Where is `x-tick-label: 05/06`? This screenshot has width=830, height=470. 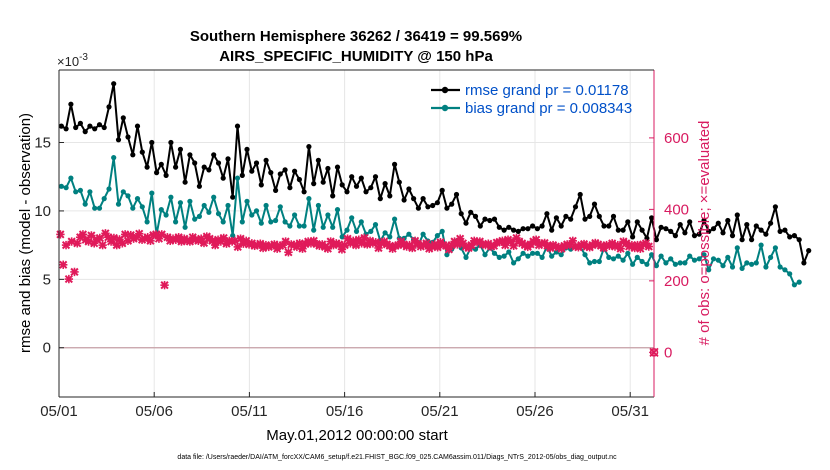 x-tick-label: 05/06 is located at coordinates (154, 411).